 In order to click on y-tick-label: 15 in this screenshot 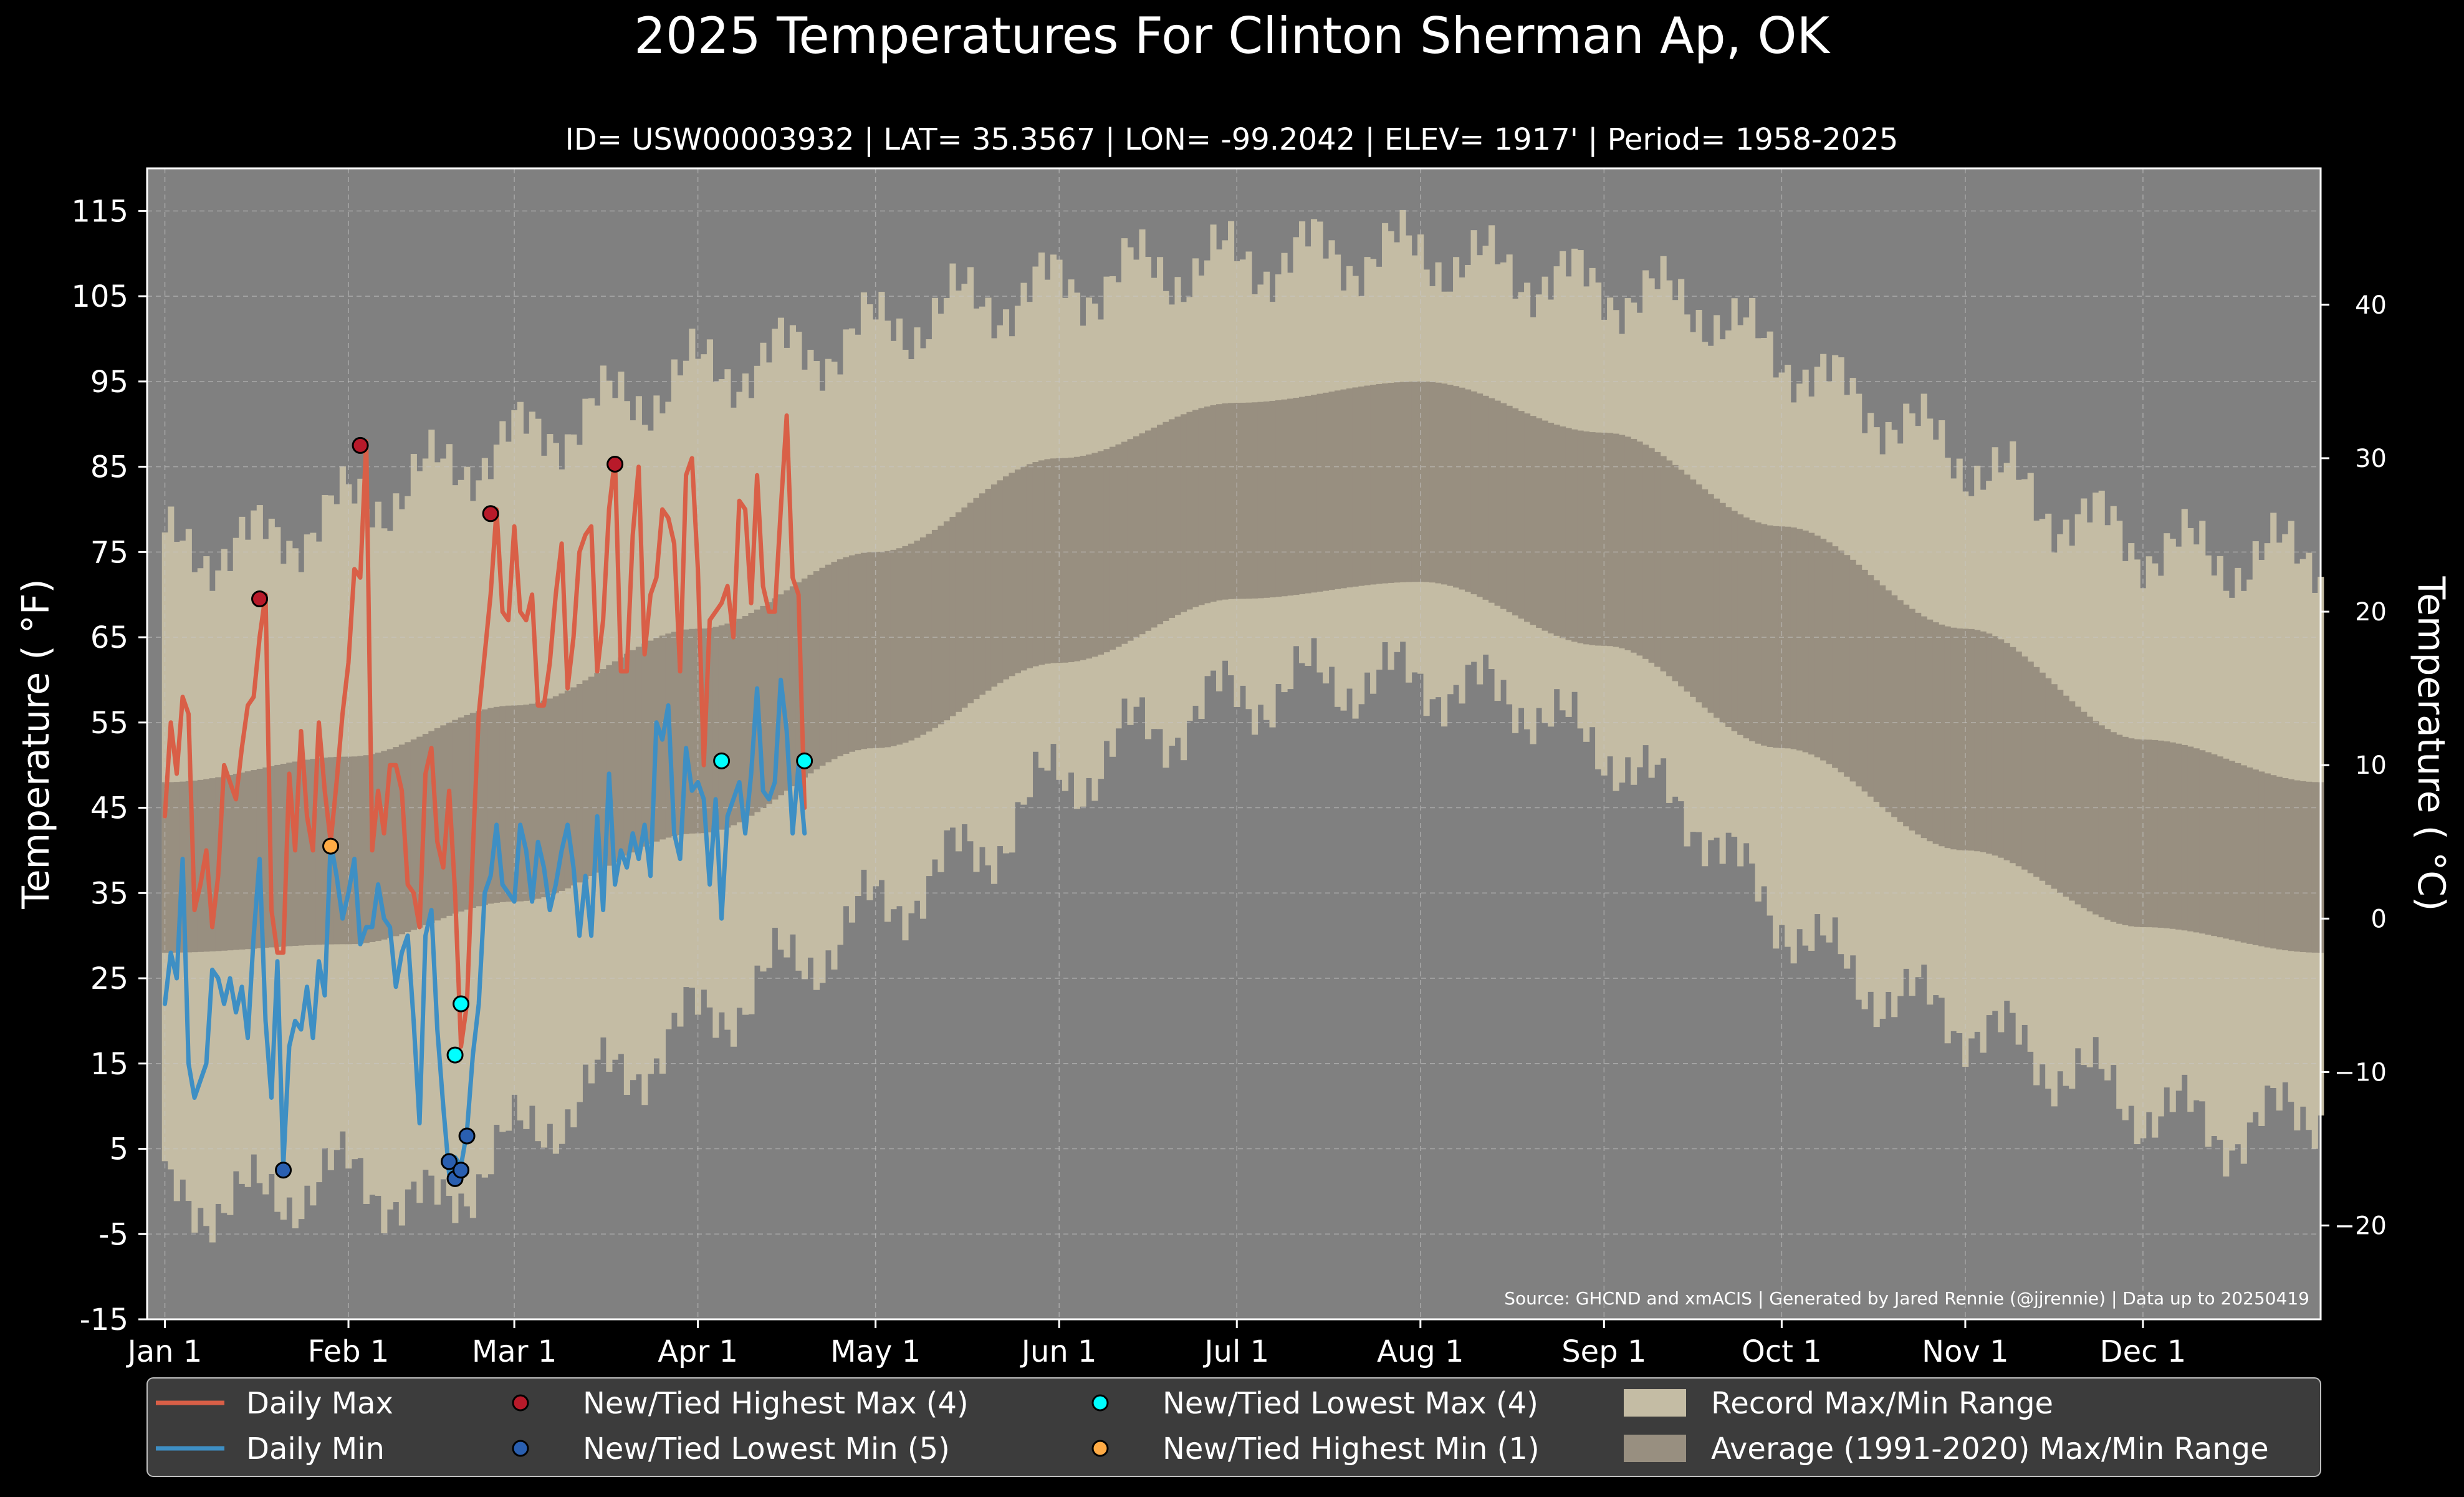, I will do `click(109, 1064)`.